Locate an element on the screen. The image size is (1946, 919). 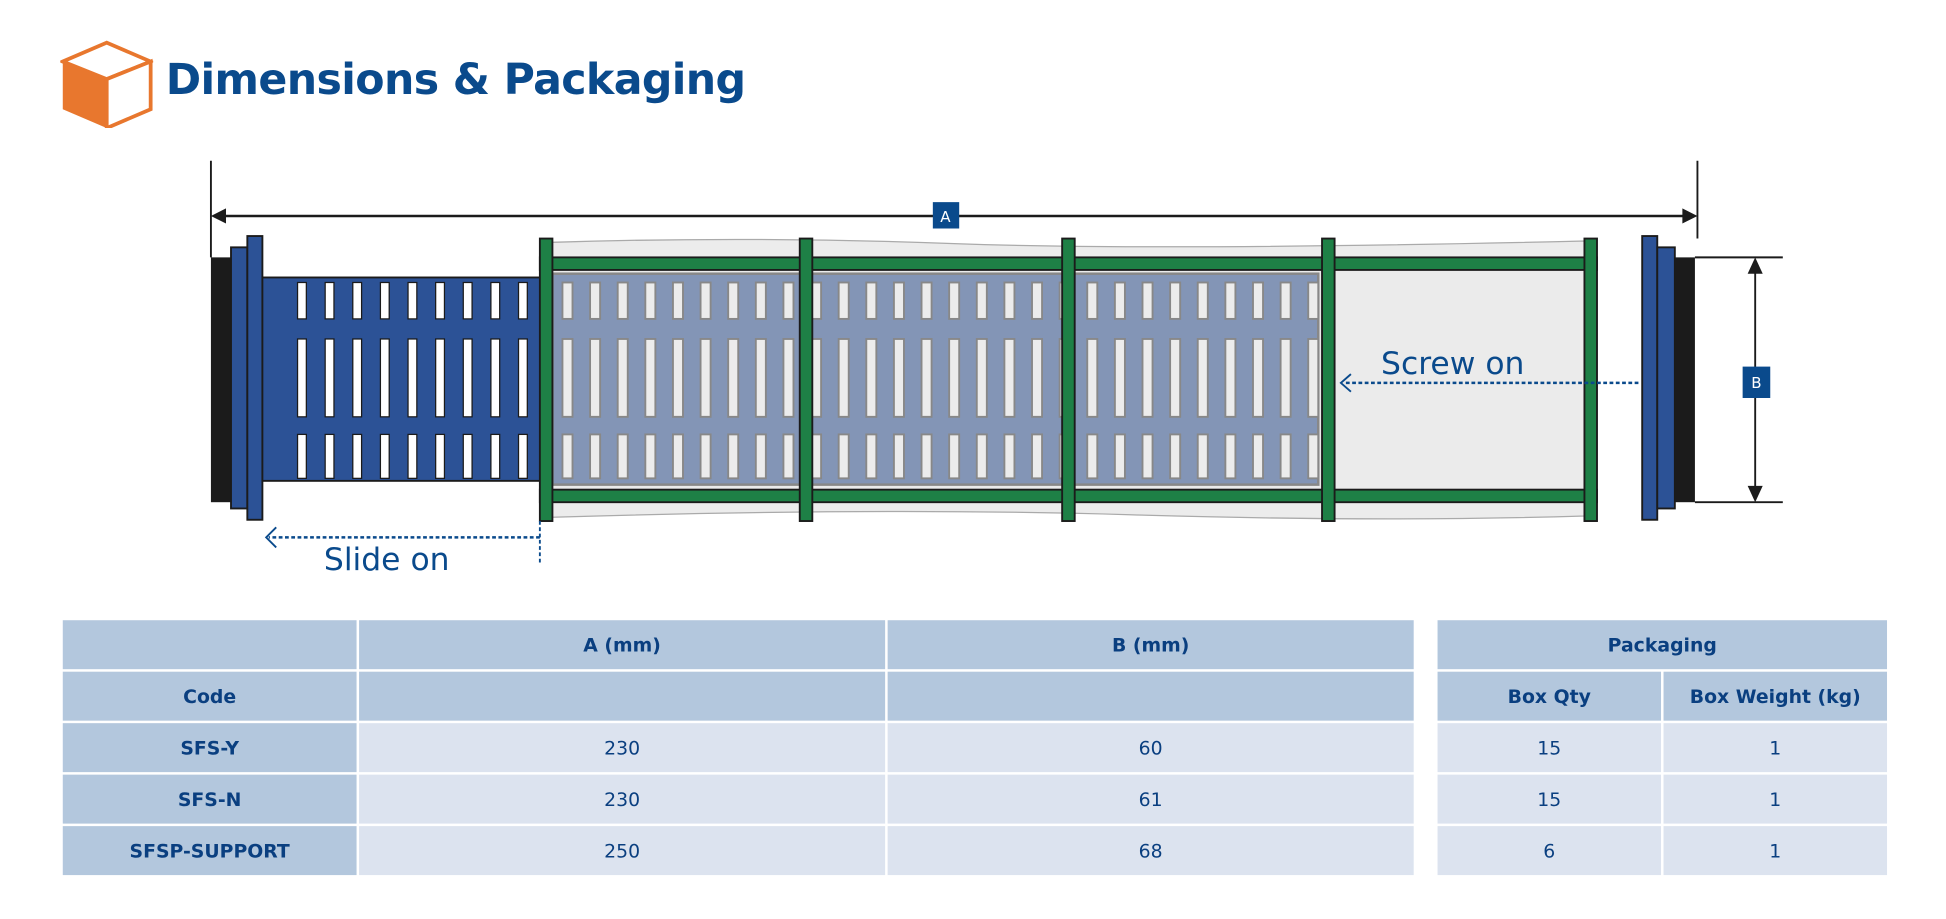
label-b: B is located at coordinates (1756, 383).